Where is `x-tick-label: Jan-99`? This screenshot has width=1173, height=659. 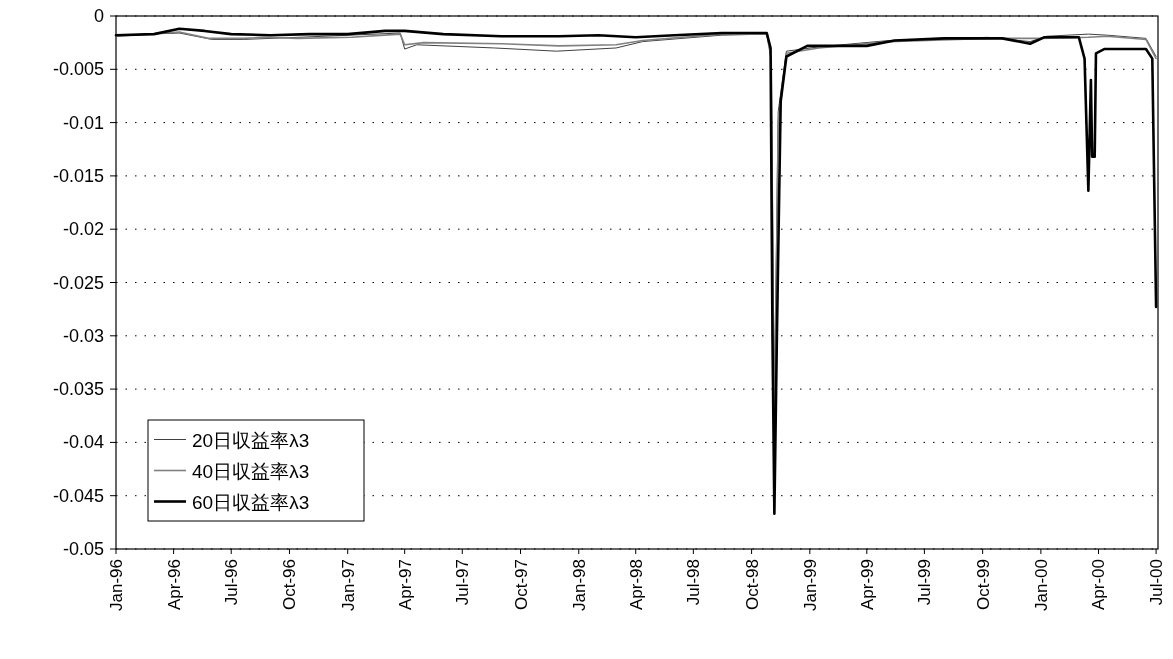 x-tick-label: Jan-99 is located at coordinates (810, 585).